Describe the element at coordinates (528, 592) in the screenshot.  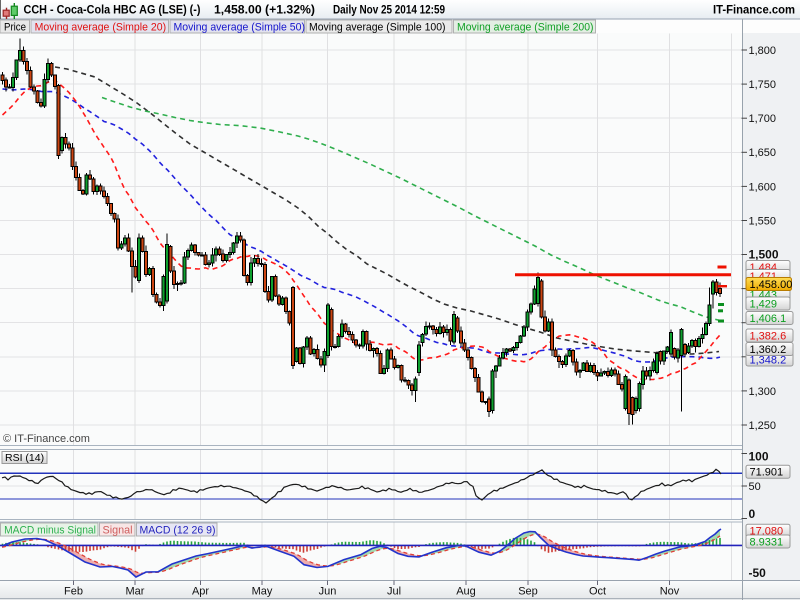
I see `svg-text: Sep` at that location.